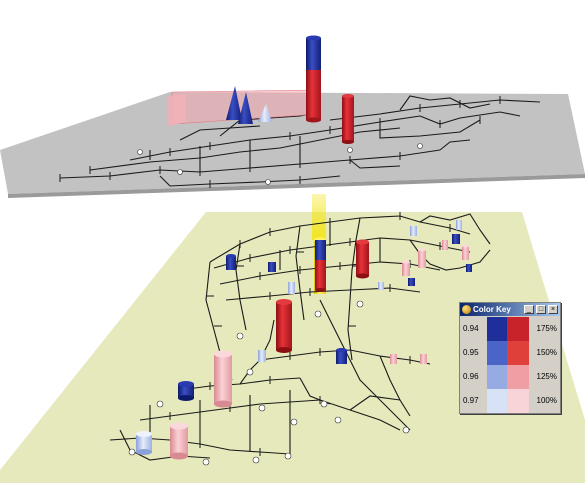  What do you see at coordinates (546, 328) in the screenshot?
I see `loading-label: 175%` at bounding box center [546, 328].